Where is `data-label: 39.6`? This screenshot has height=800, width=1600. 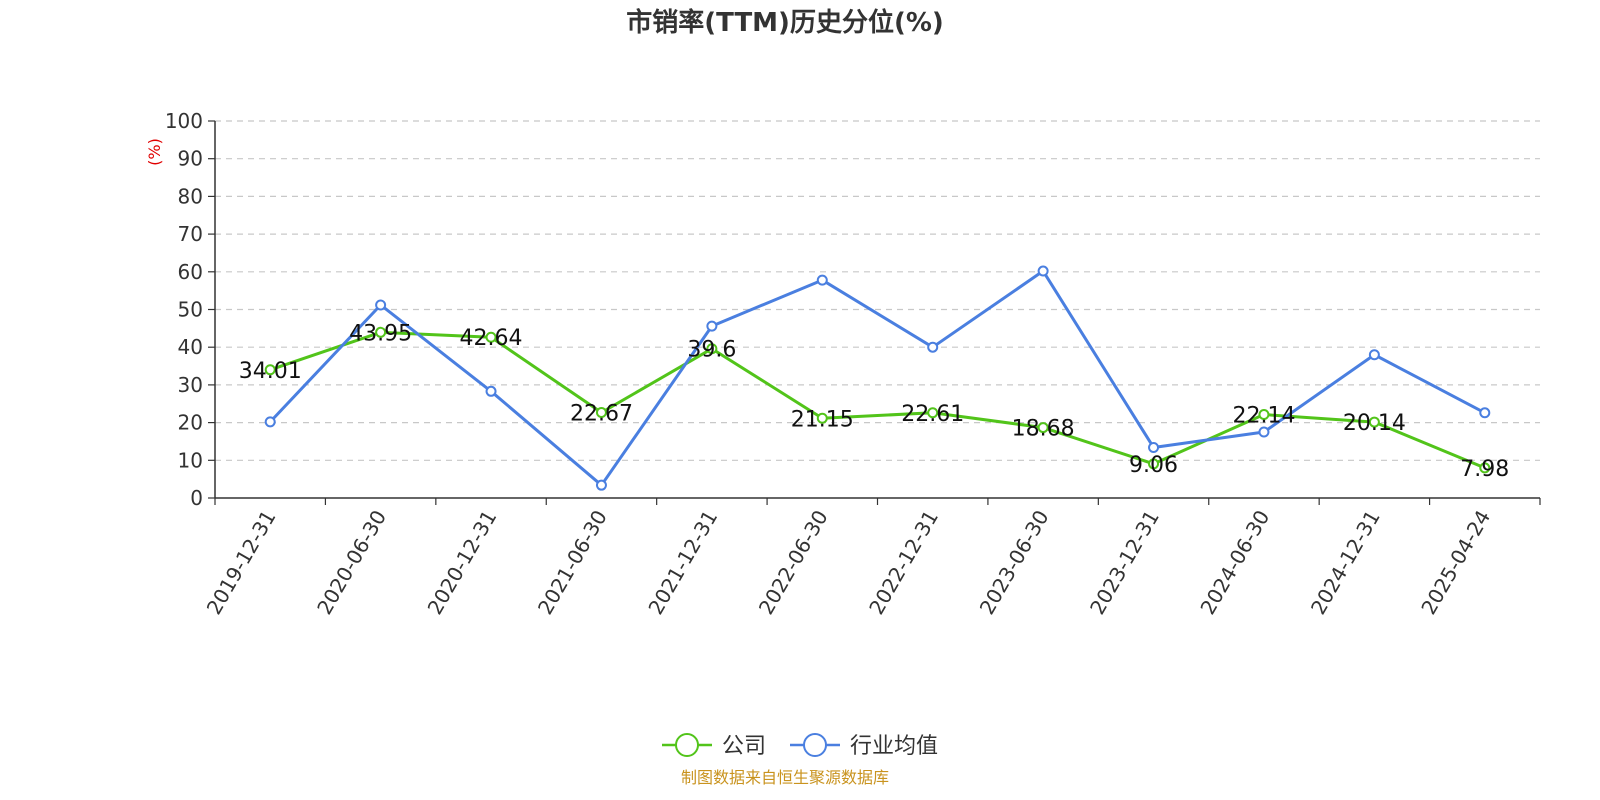 data-label: 39.6 is located at coordinates (711, 350).